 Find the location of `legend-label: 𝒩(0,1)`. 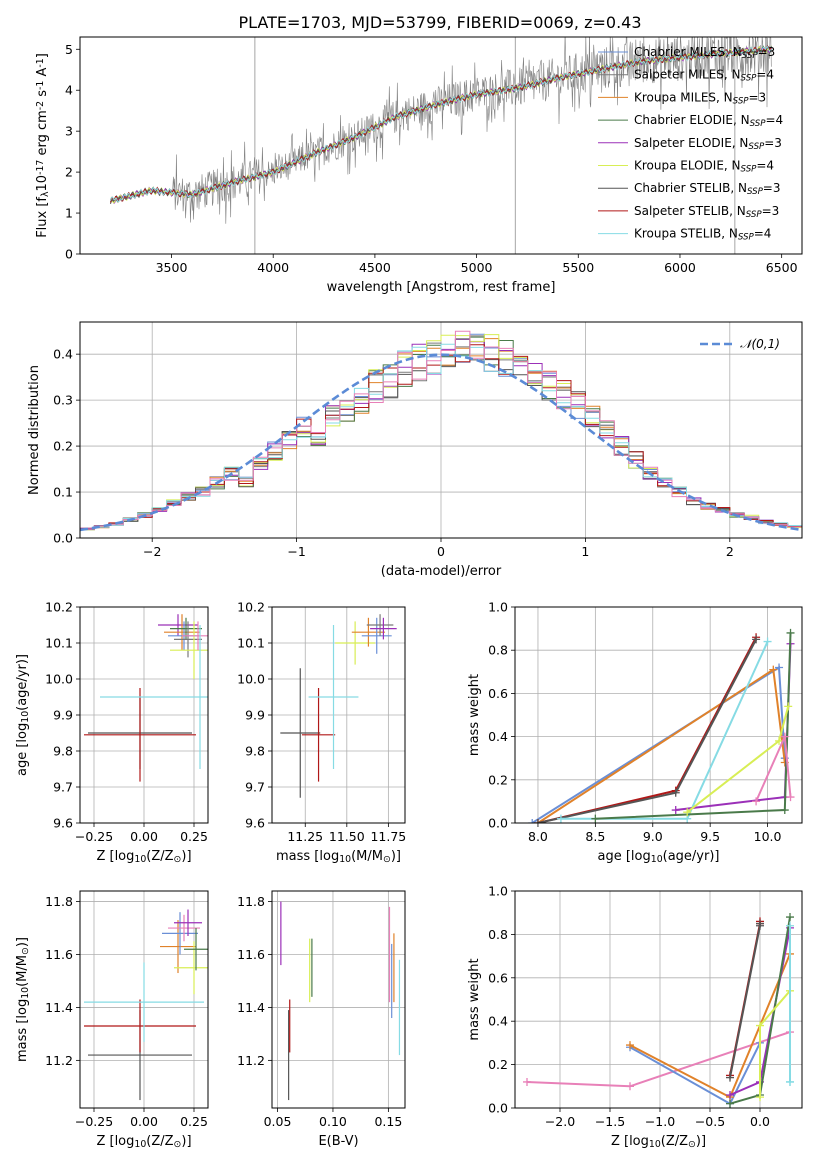

legend-label: 𝒩(0,1) is located at coordinates (760, 344).